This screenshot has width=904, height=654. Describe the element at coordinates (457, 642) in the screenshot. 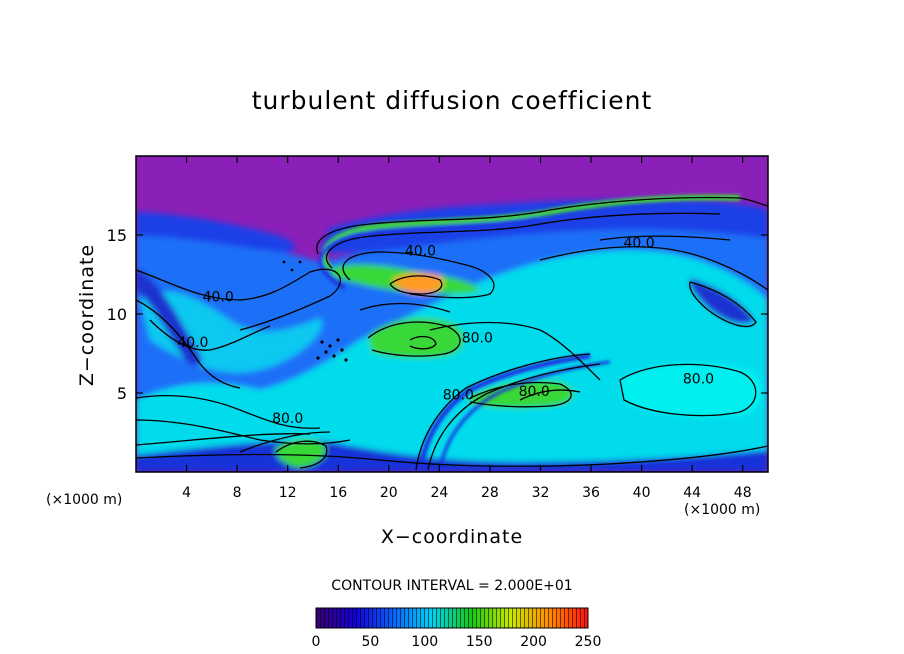

I see `colorbar-tick-labels: 0 50 100 150 200 250` at that location.